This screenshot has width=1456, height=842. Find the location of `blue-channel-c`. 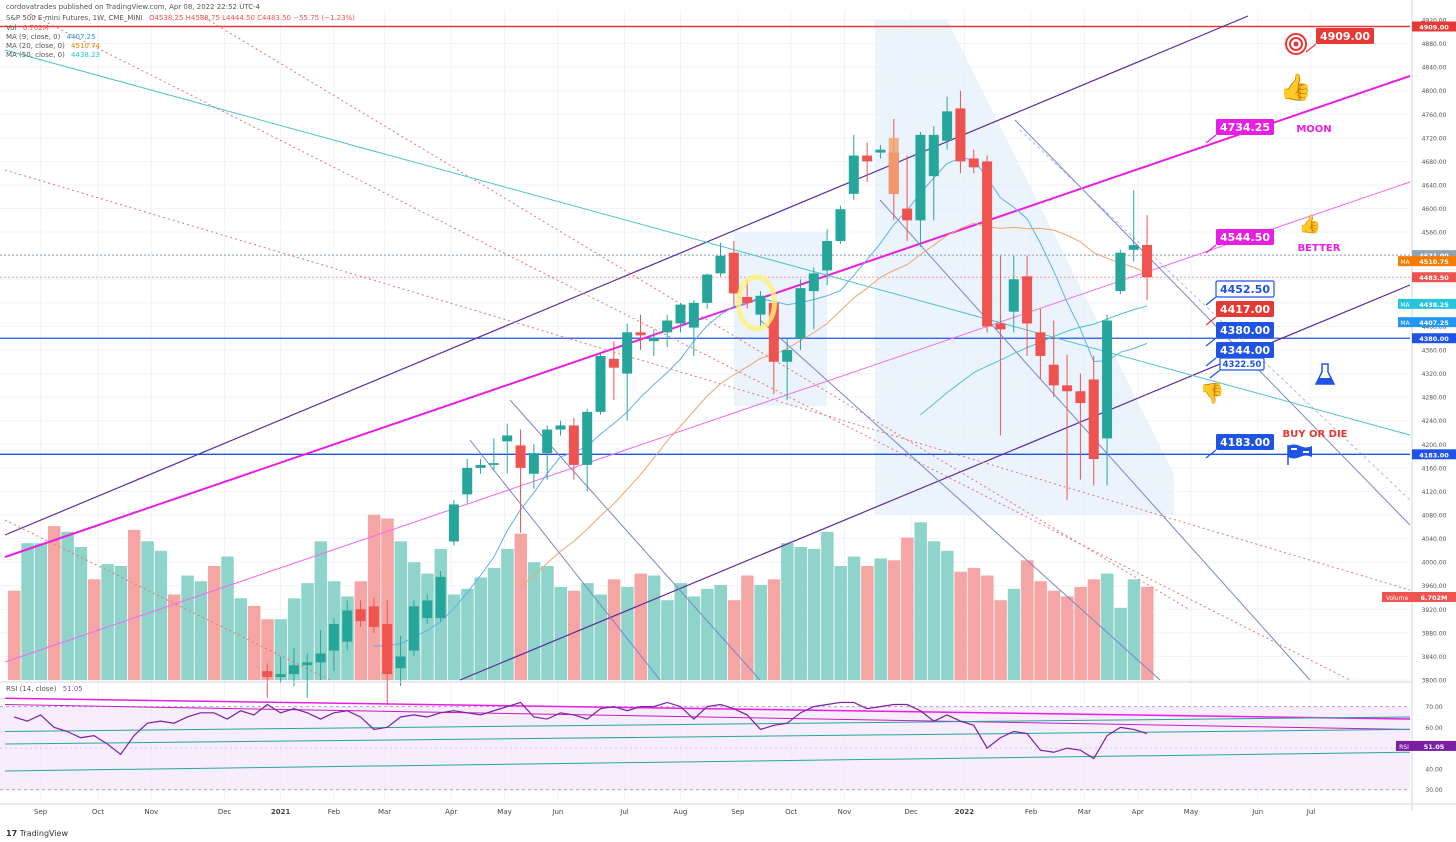

blue-channel-c is located at coordinates (960, 500).